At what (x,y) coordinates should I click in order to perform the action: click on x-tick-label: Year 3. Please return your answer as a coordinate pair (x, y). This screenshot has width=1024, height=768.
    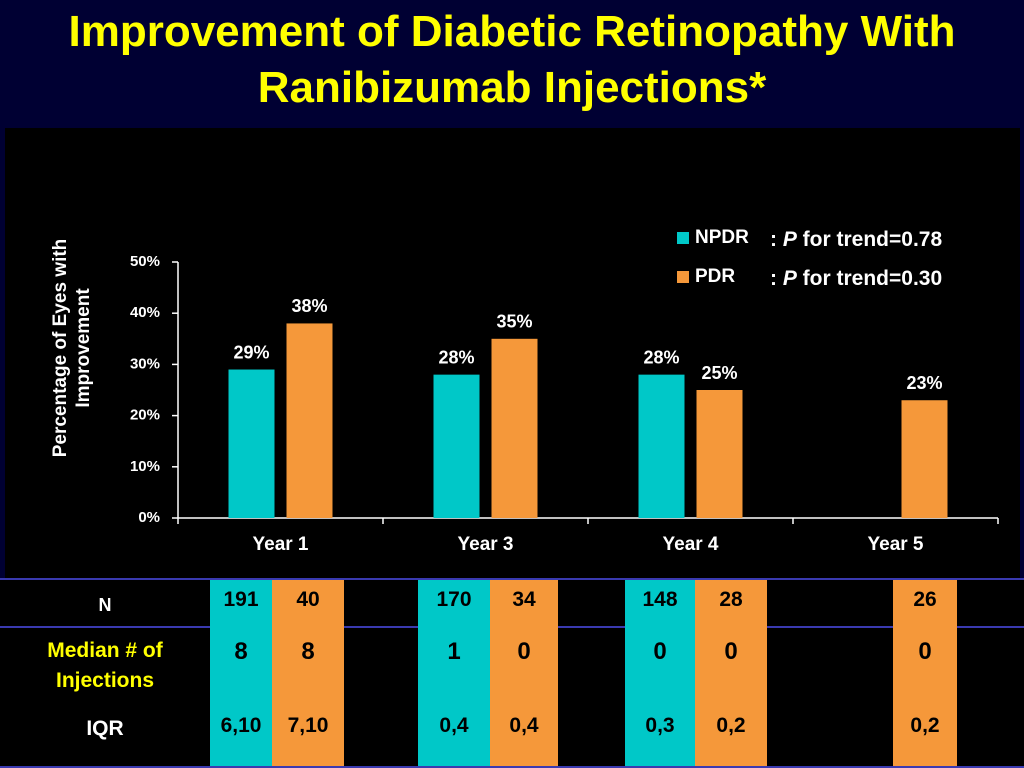
    Looking at the image, I should click on (486, 544).